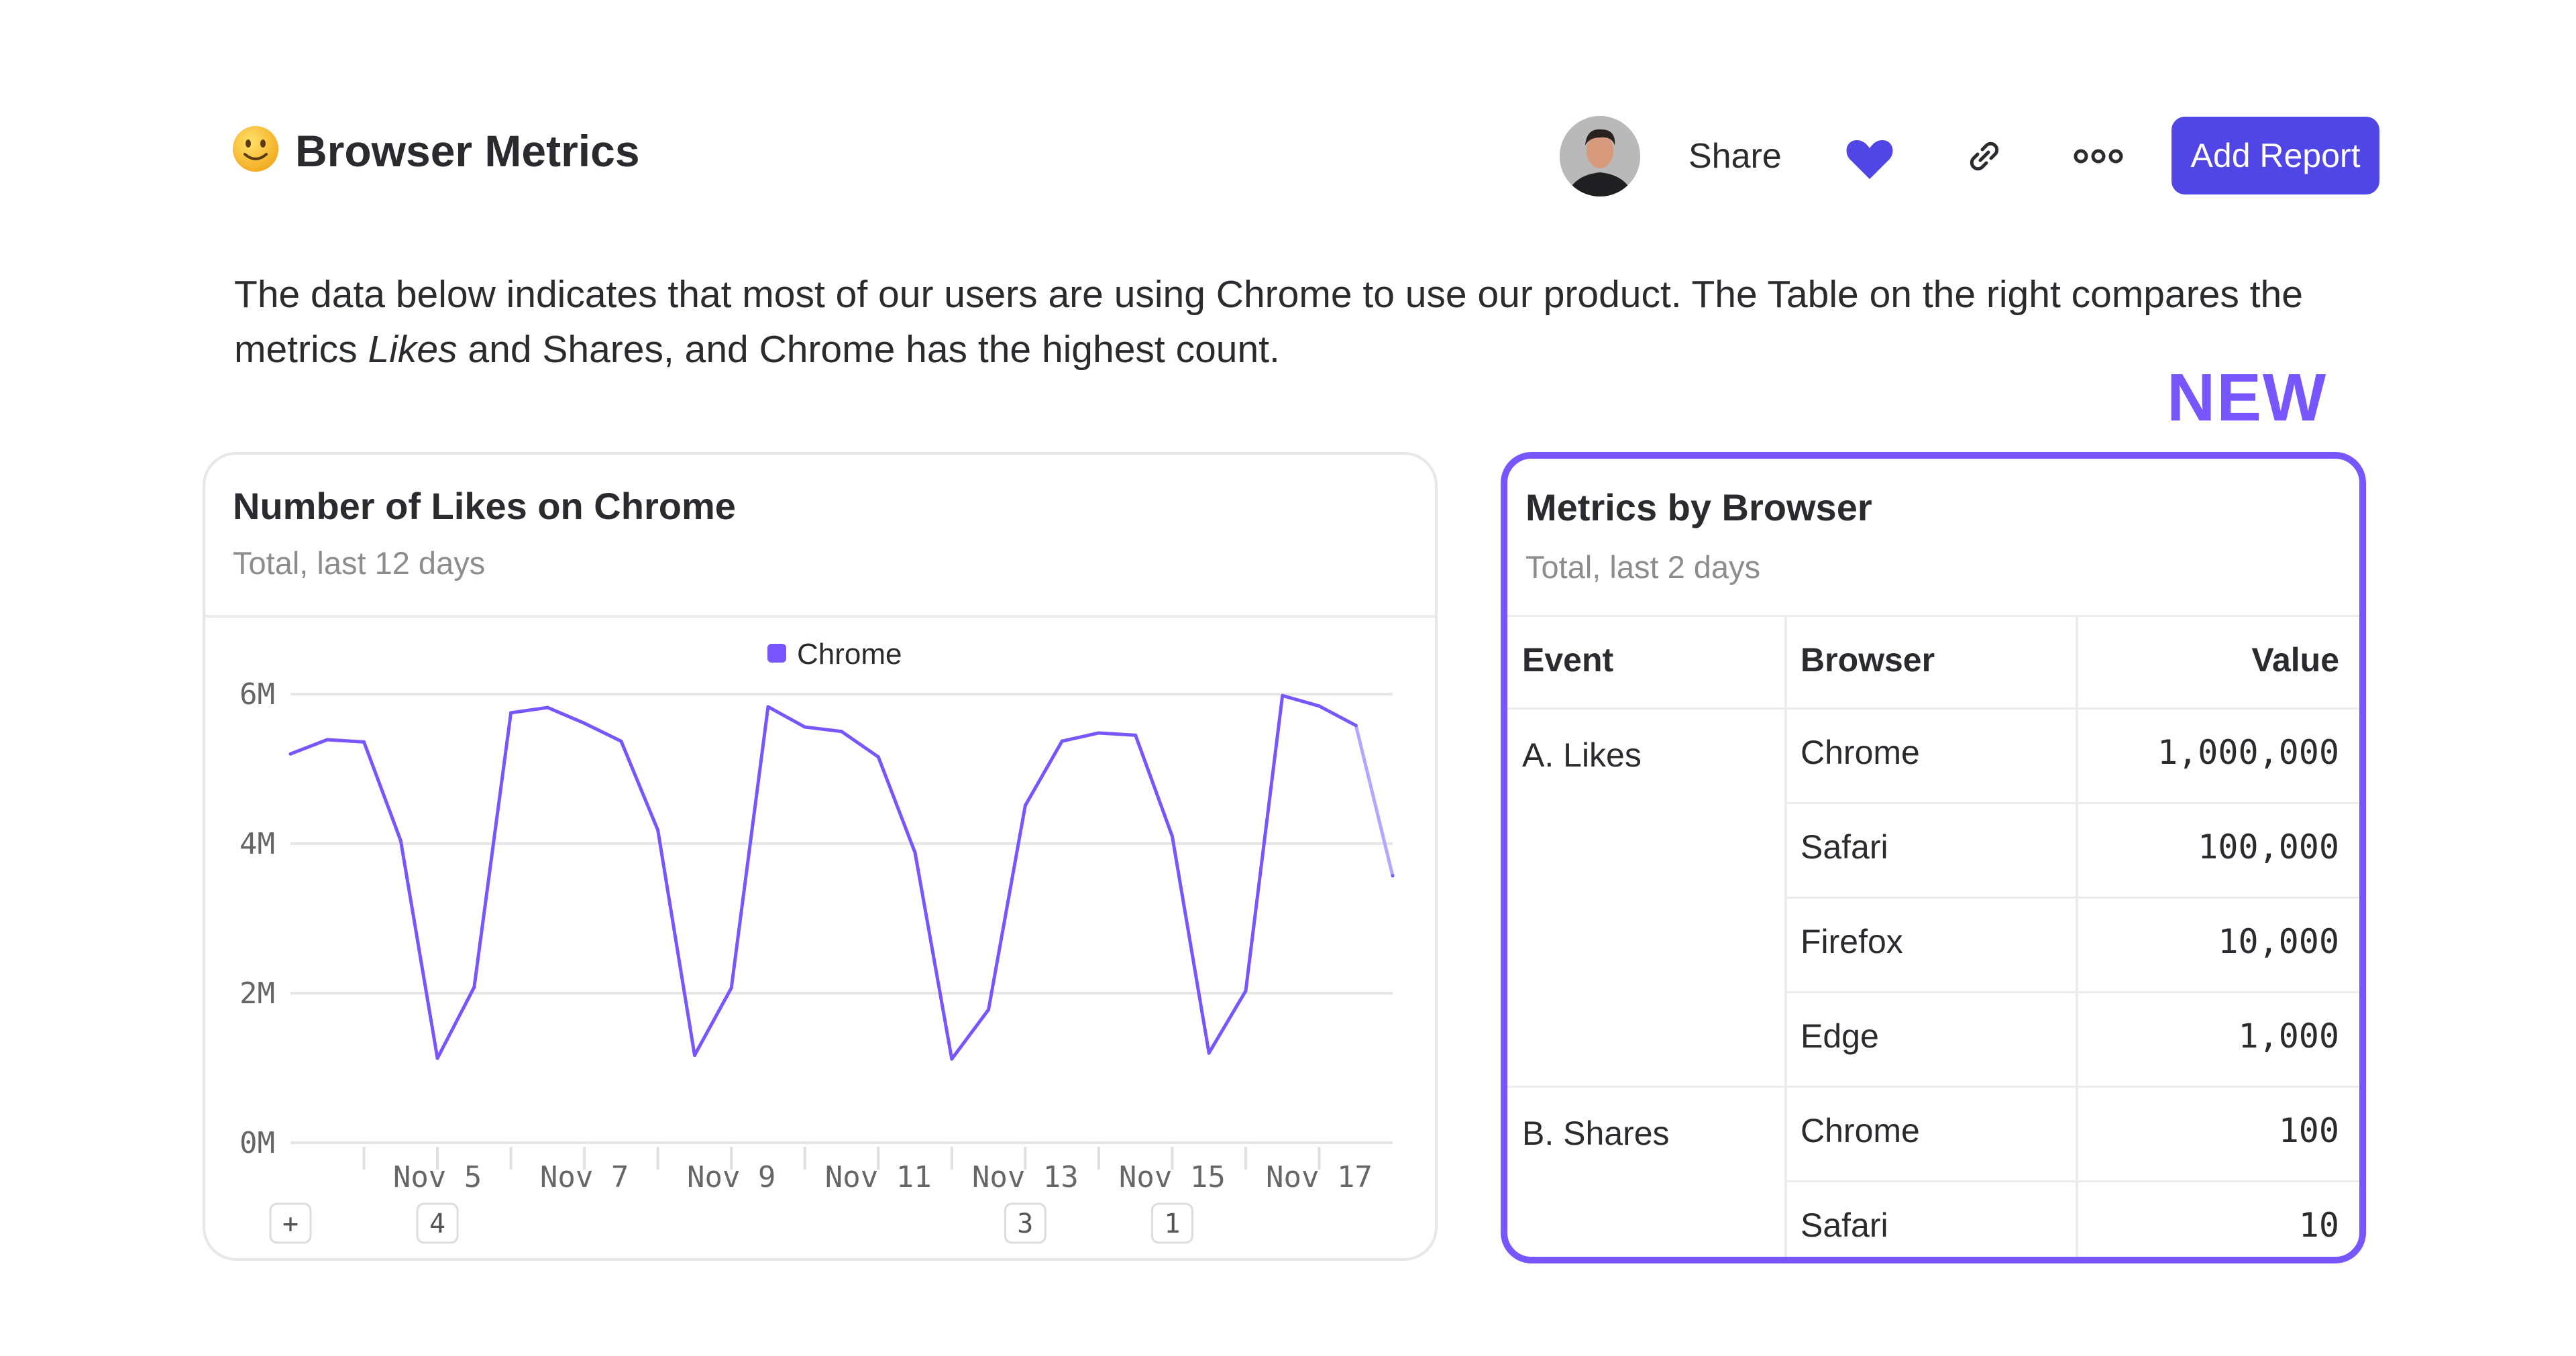 The height and width of the screenshot is (1356, 2576). Describe the element at coordinates (1869, 158) in the screenshot. I see `heart-icon` at that location.